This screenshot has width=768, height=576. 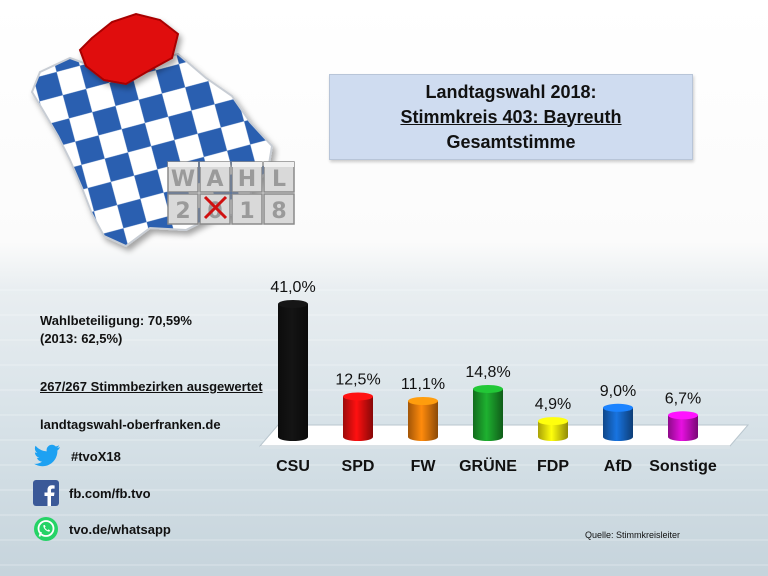 I want to click on oberfranken-region, so click(x=129, y=49).